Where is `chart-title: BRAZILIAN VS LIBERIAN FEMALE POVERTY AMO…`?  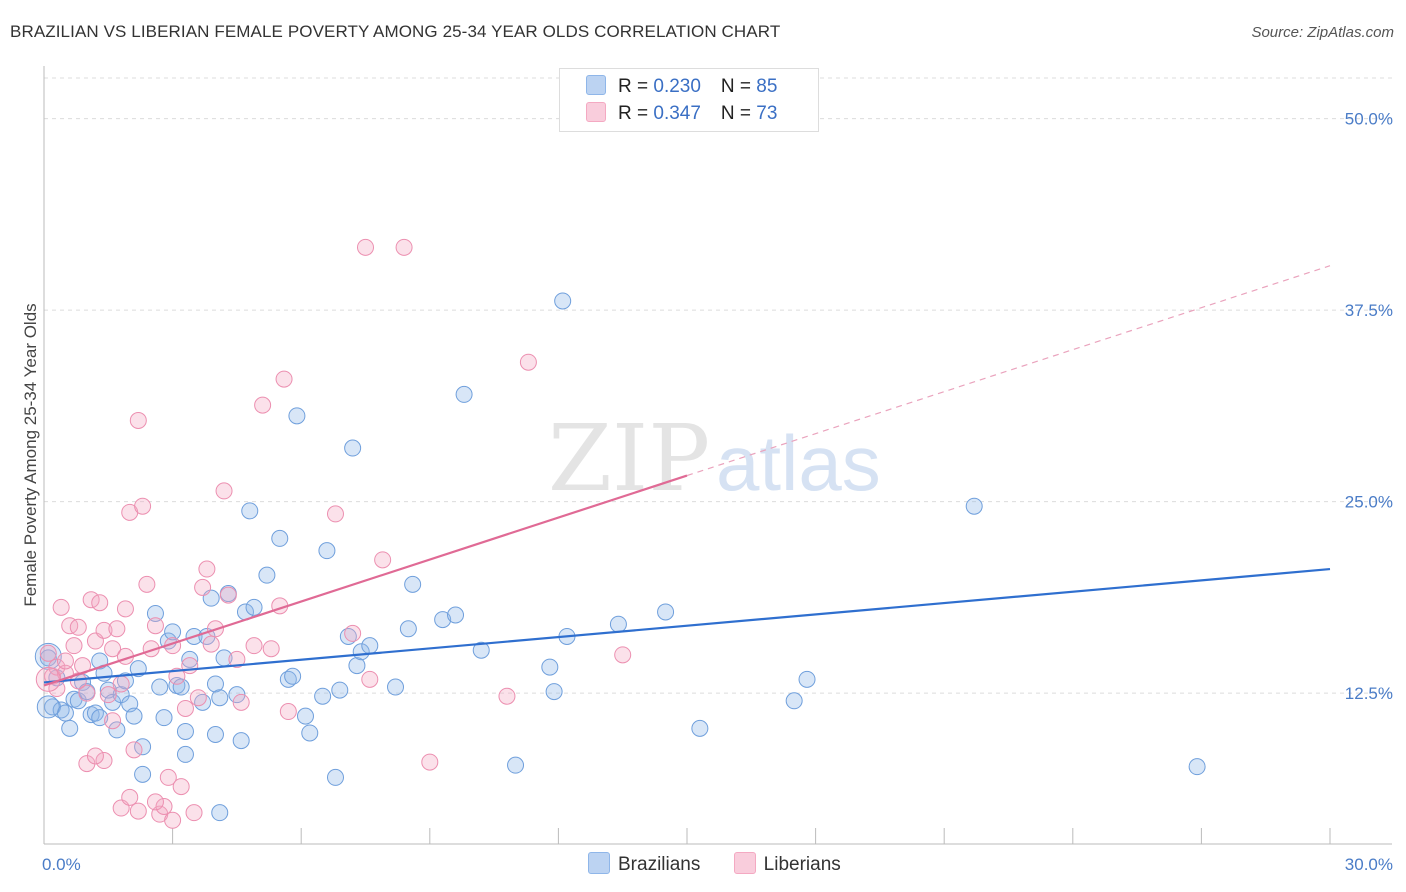
chart-title: BRAZILIAN VS LIBERIAN FEMALE POVERTY AMO… is located at coordinates (395, 31).